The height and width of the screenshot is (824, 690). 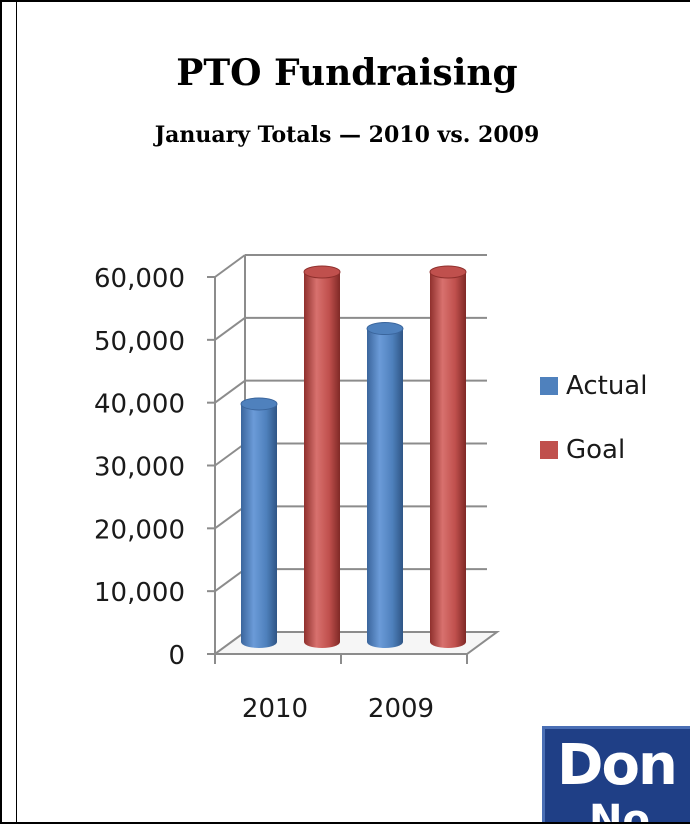 I want to click on bar-actual-2009, so click(x=385, y=488).